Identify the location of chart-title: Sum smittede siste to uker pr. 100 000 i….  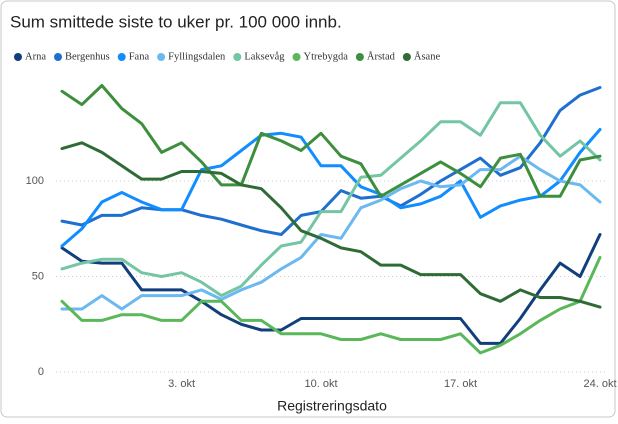
(176, 21).